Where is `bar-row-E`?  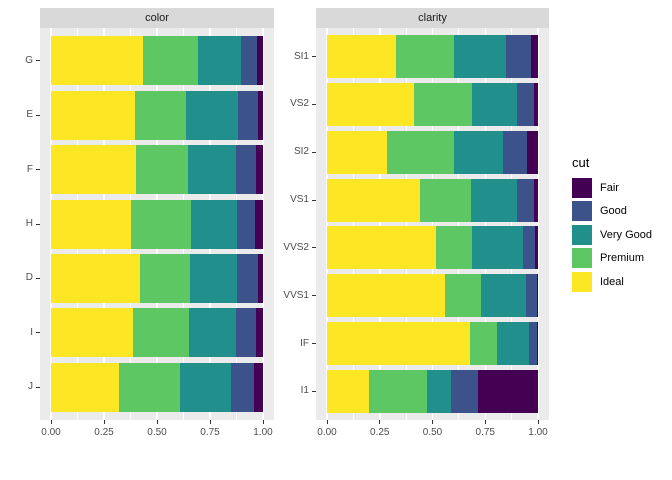
bar-row-E is located at coordinates (157, 115).